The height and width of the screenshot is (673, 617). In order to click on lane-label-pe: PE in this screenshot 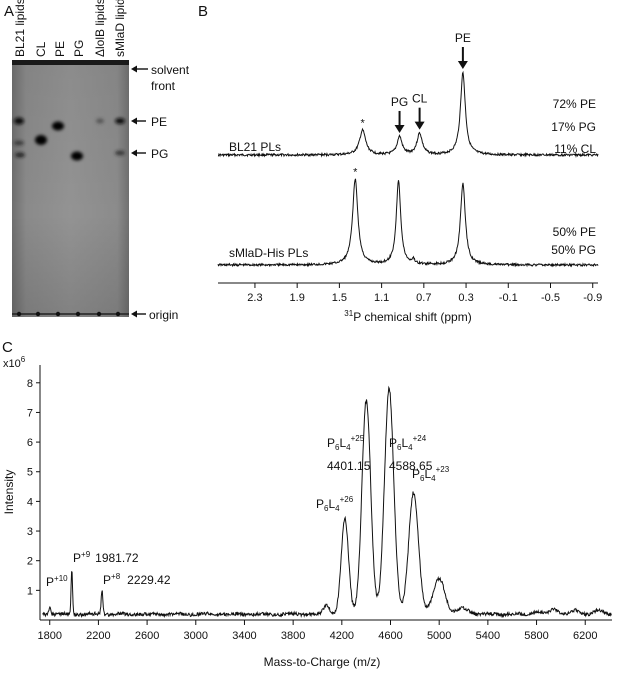, I will do `click(60, 49)`.